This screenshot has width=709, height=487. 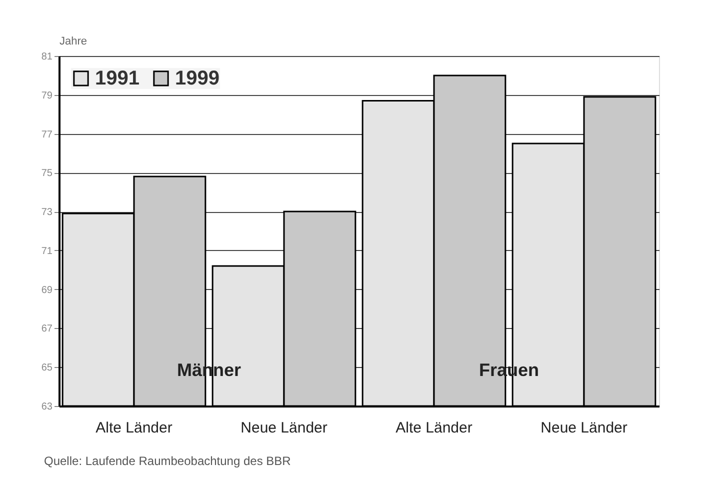 What do you see at coordinates (47, 96) in the screenshot?
I see `y-tick-label: 79` at bounding box center [47, 96].